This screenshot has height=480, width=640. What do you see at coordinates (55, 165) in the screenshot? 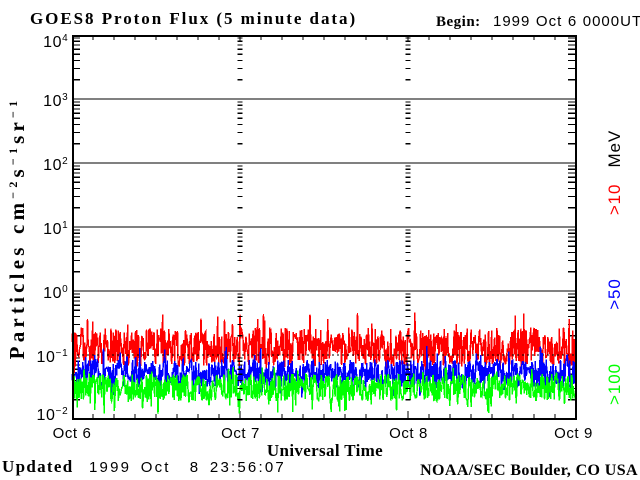
I see `svg-text: 102` at bounding box center [55, 165].